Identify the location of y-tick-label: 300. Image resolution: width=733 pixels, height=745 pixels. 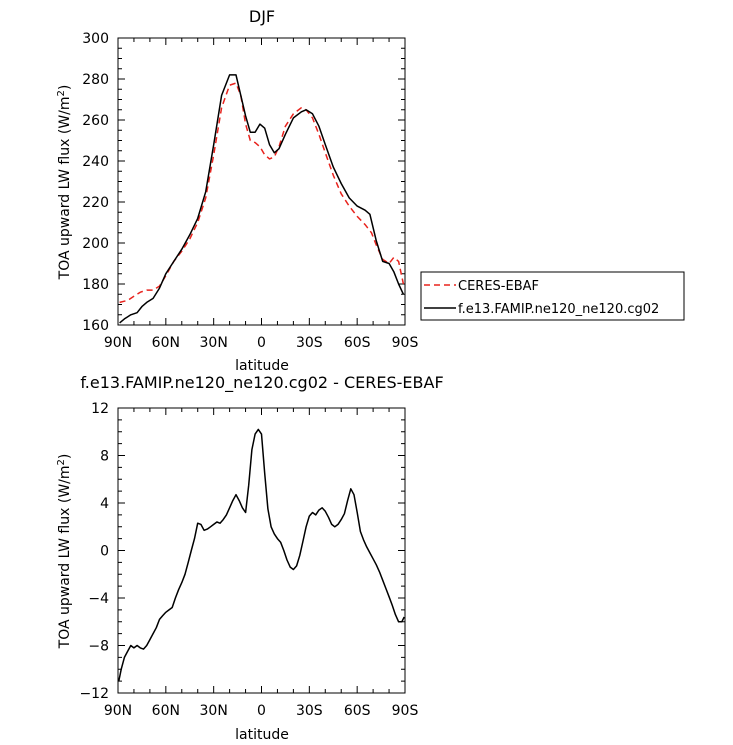
(95, 39).